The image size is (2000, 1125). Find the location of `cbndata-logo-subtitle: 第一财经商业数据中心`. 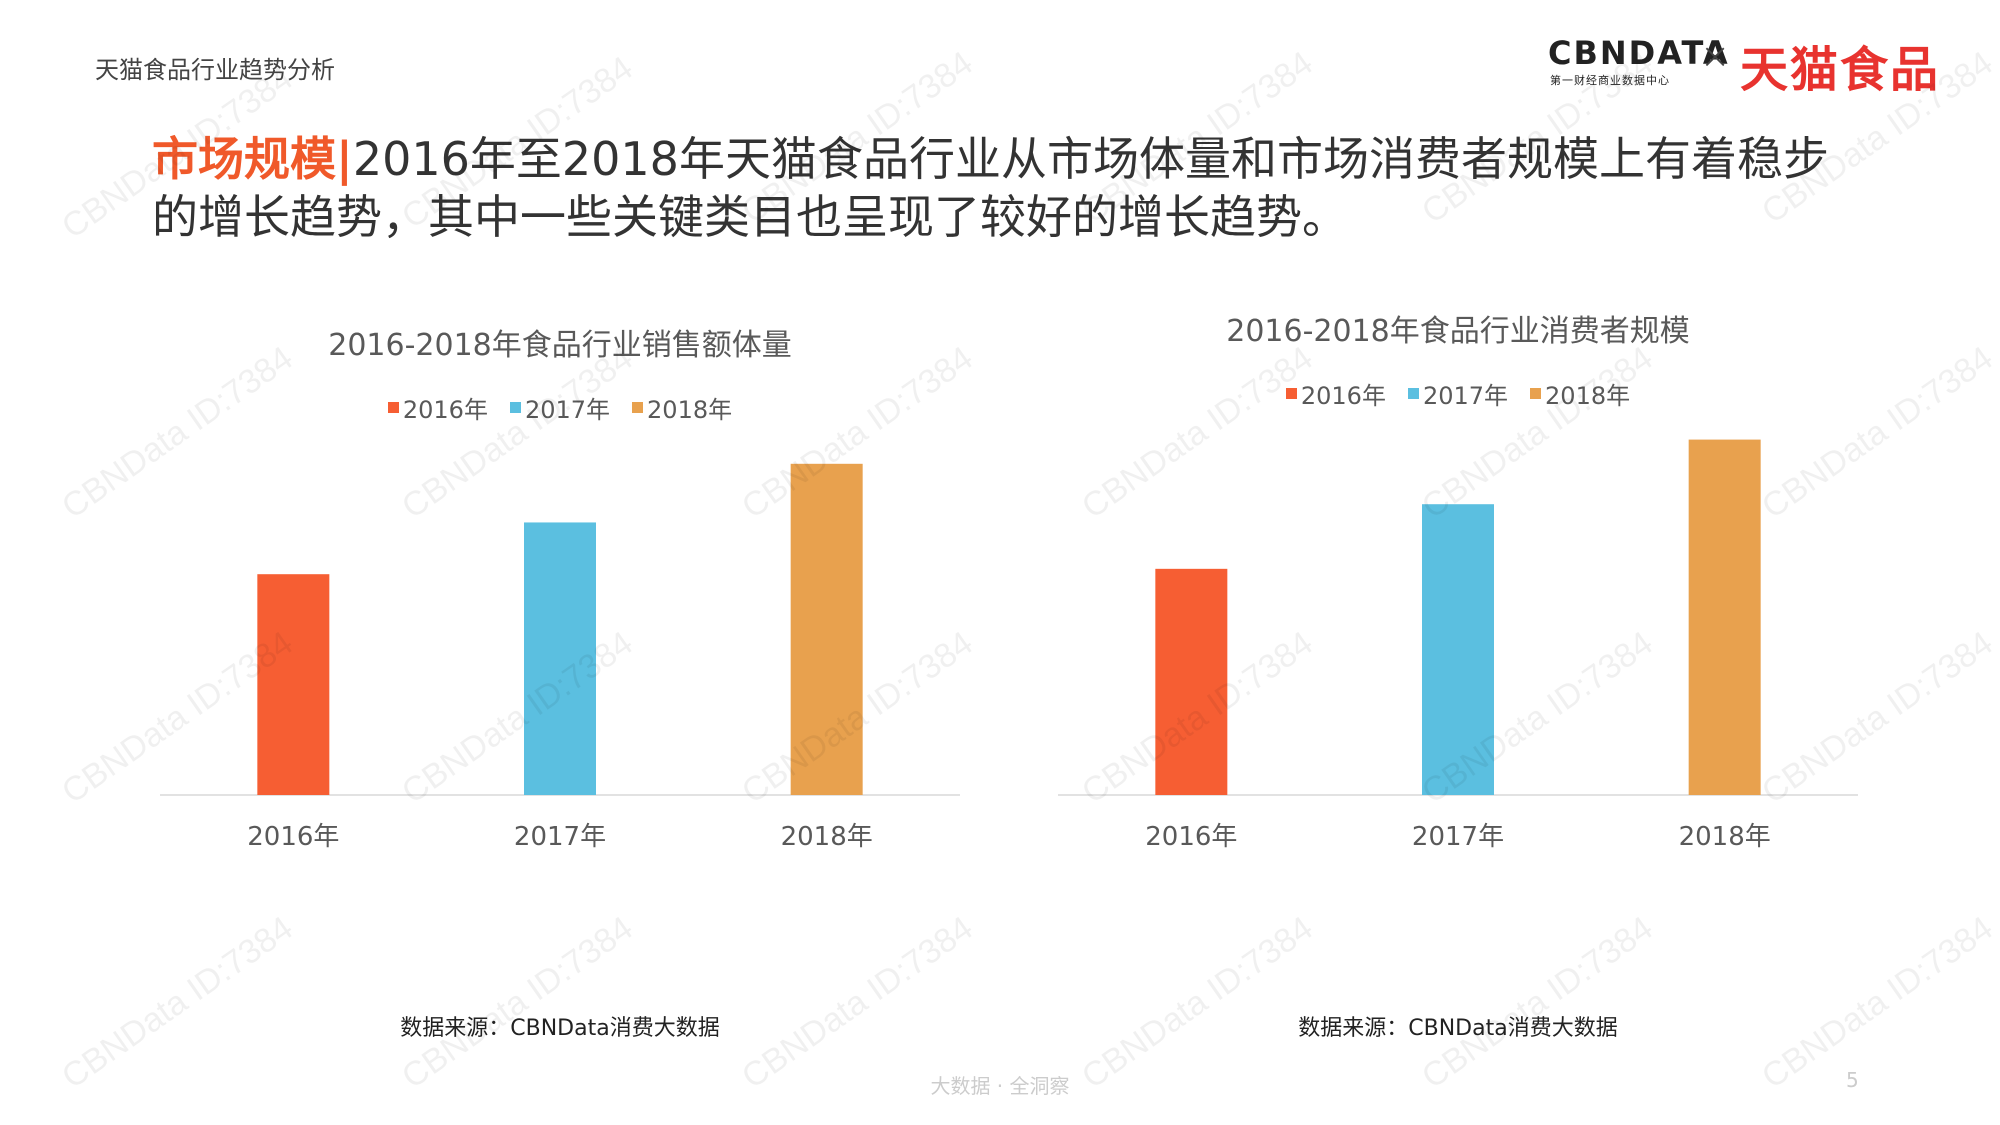

cbndata-logo-subtitle: 第一财经商业数据中心 is located at coordinates (1610, 80).